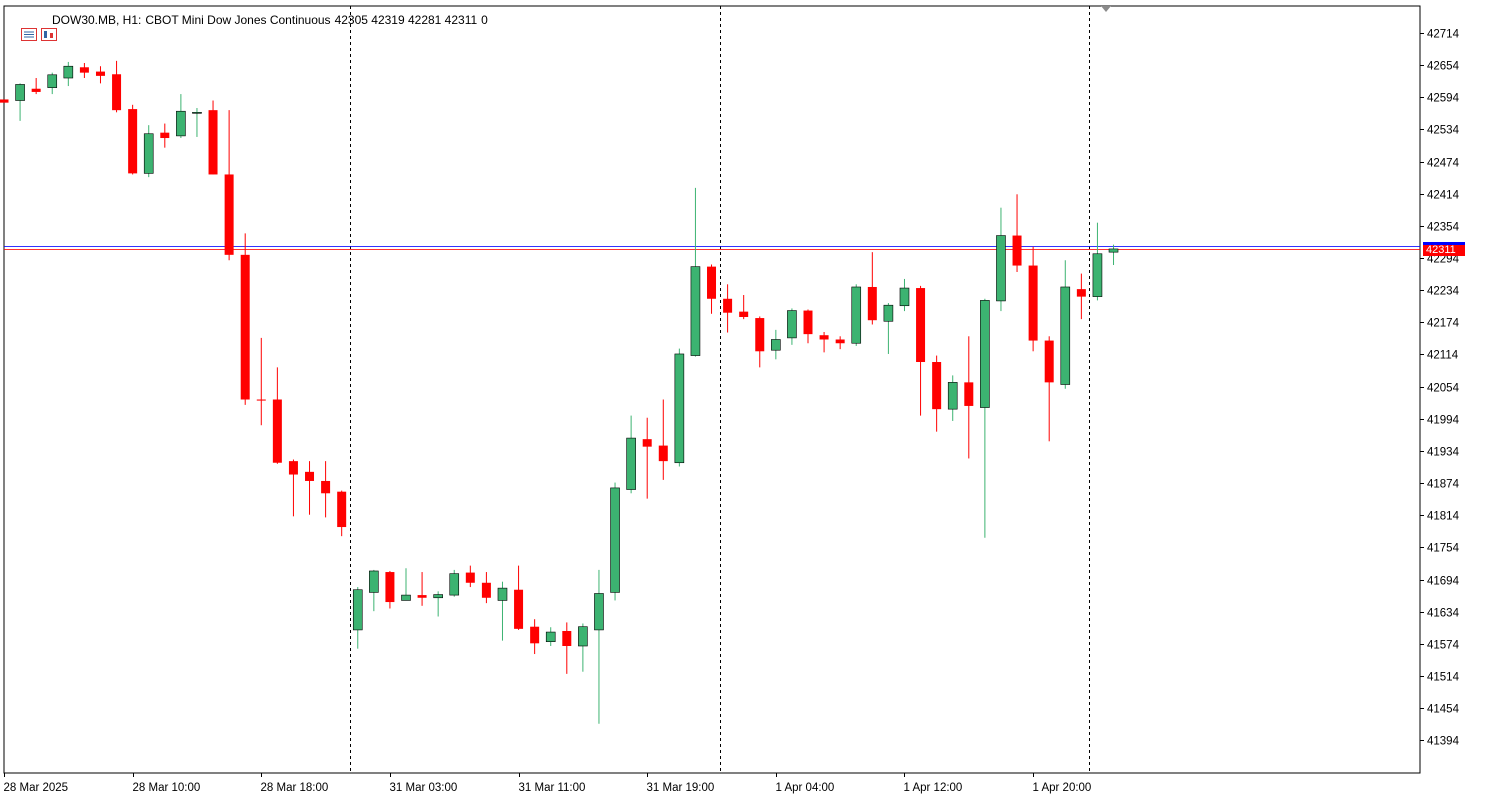  I want to click on price-tick-label: 42474, so click(1443, 164).